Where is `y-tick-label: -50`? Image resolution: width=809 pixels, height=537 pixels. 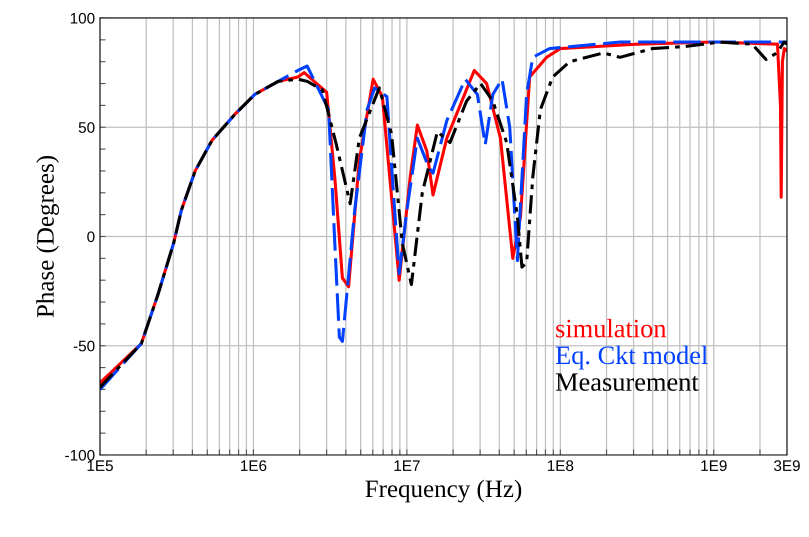 y-tick-label: -50 is located at coordinates (84, 346).